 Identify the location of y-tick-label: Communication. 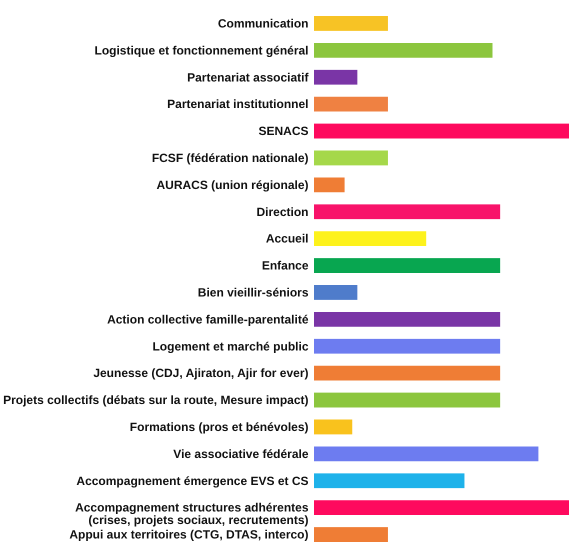
(263, 23).